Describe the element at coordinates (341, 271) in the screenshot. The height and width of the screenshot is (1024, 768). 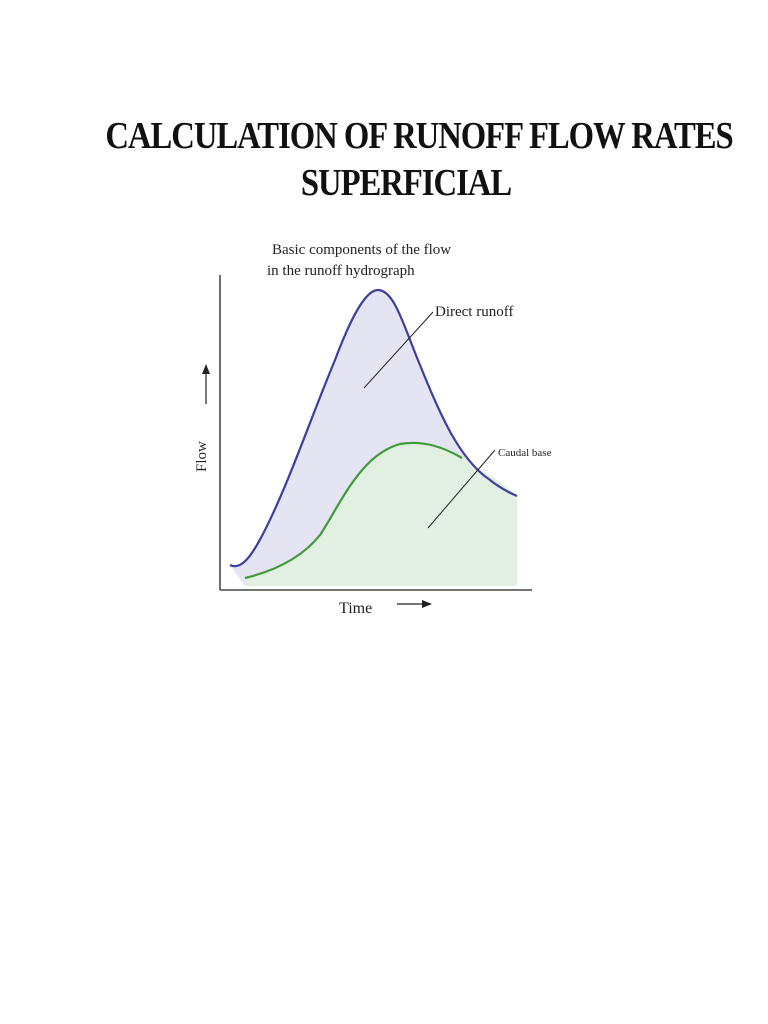
I see `figure-caption-line-2: in the runoff hydrograph` at that location.